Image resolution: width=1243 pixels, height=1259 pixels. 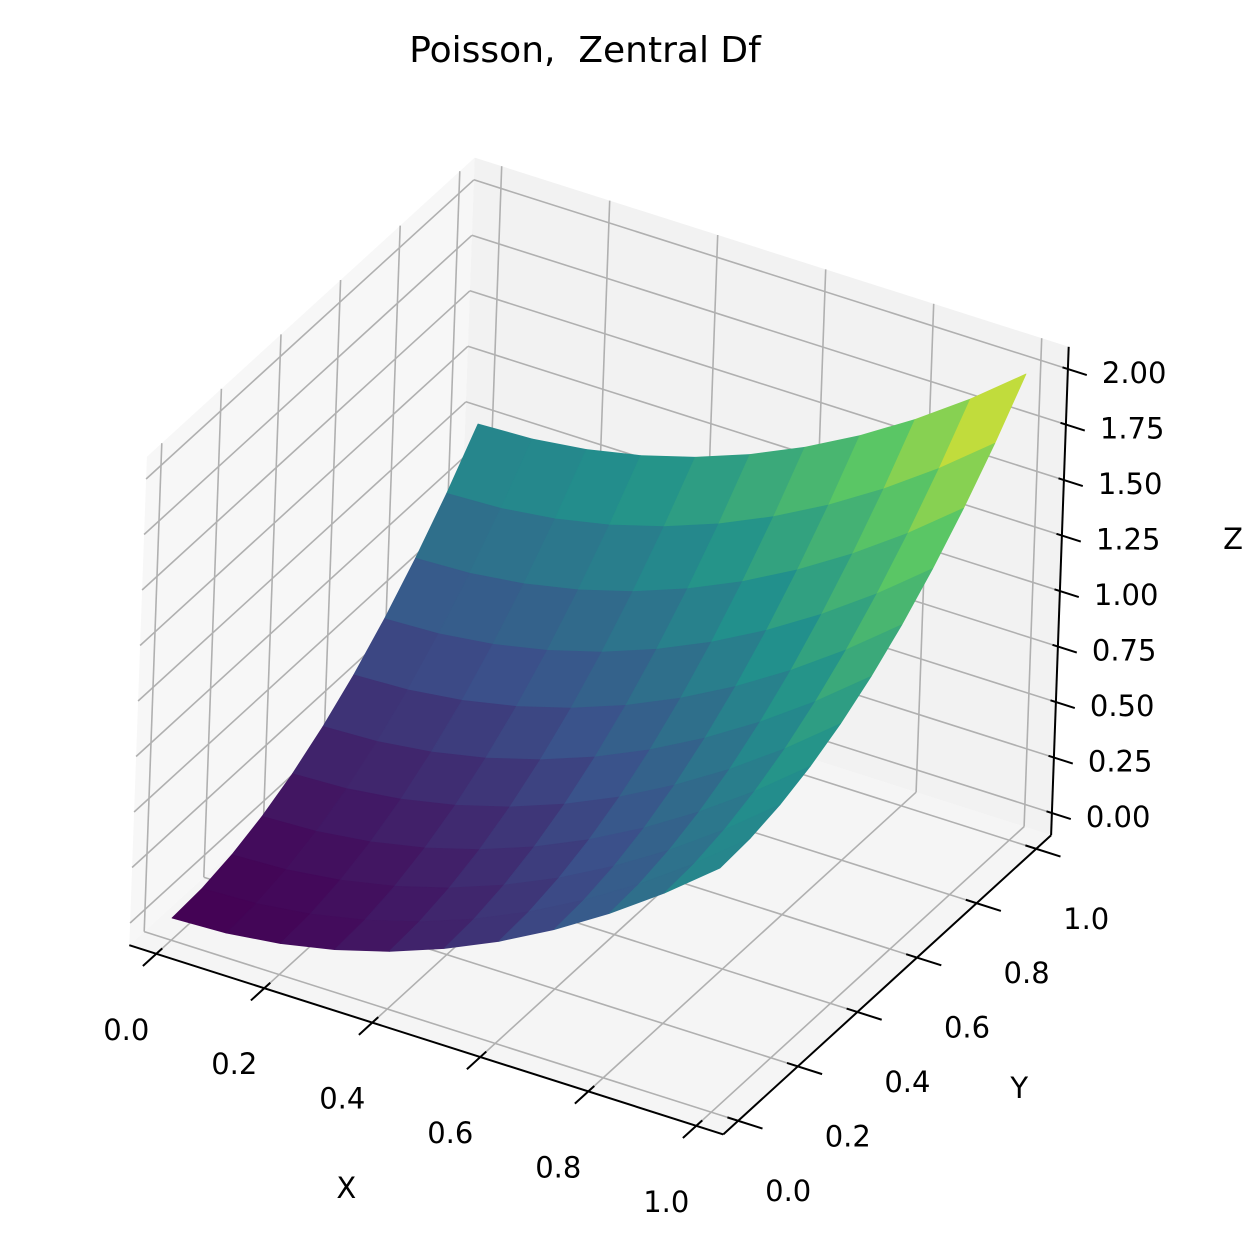 What do you see at coordinates (450, 1133) in the screenshot?
I see `x-tick-label: 0.6` at bounding box center [450, 1133].